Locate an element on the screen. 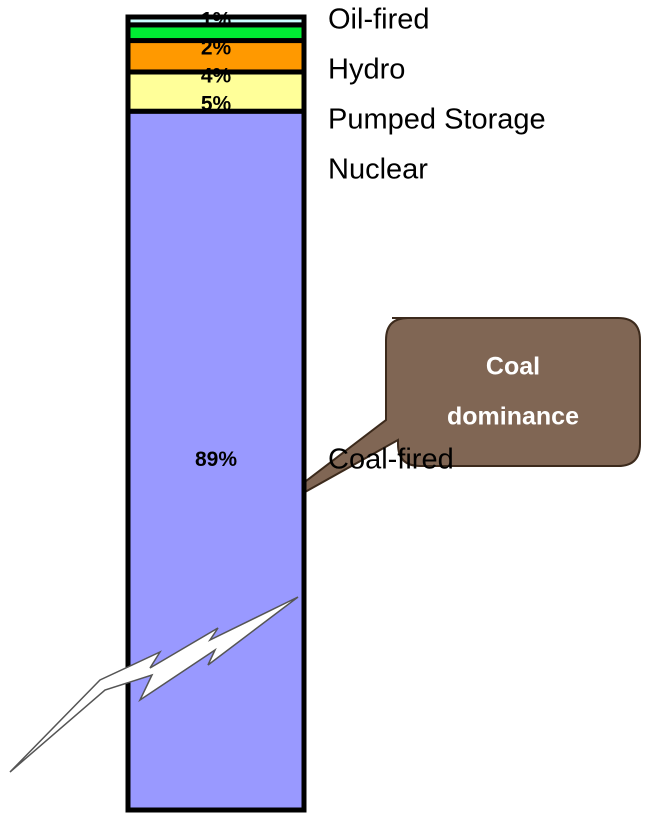 The image size is (646, 814). annotation-line: Coal is located at coordinates (513, 367).